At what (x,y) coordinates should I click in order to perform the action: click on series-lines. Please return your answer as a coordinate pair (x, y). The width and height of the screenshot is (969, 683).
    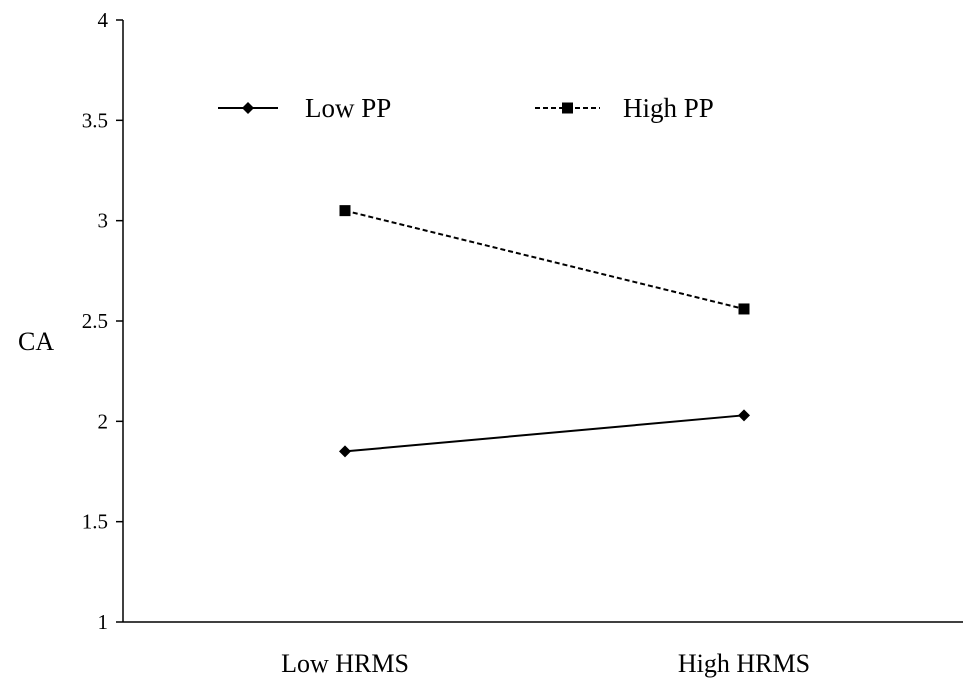
    Looking at the image, I should click on (544, 331).